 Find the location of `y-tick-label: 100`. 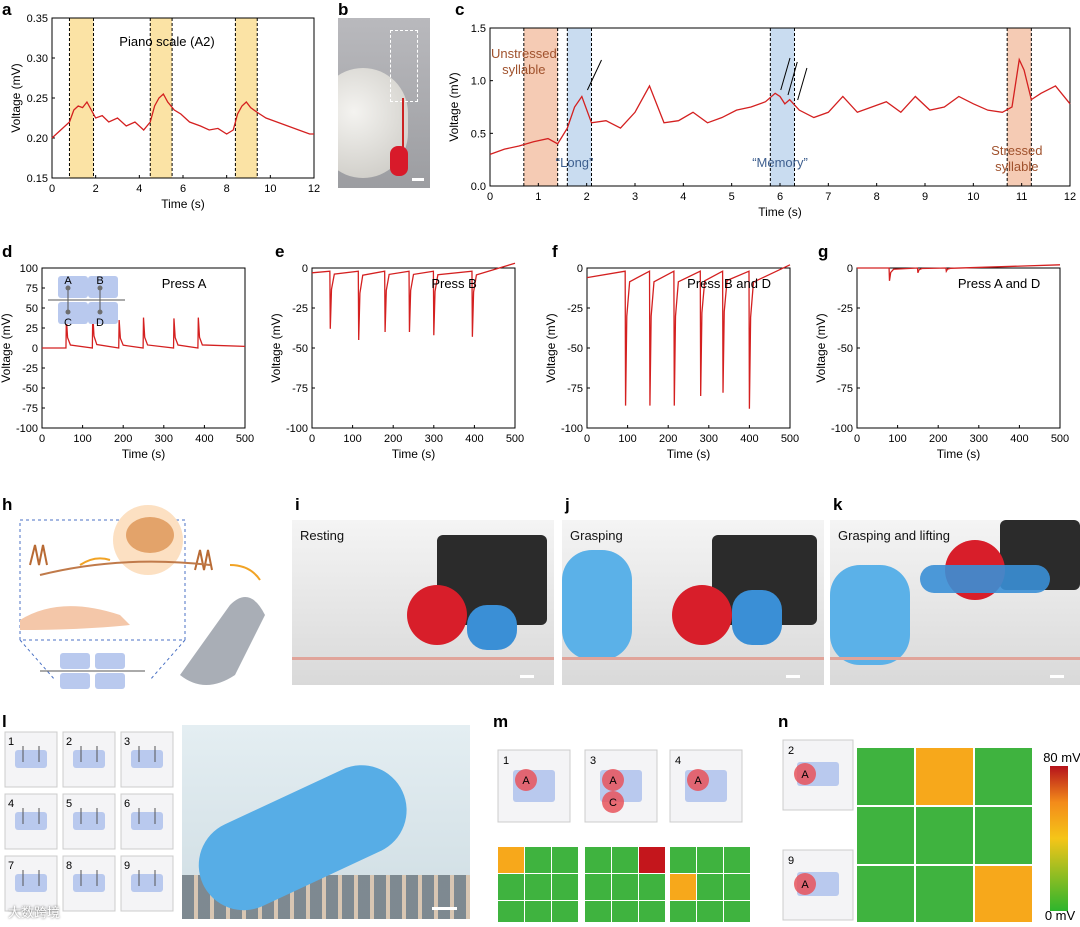

y-tick-label: 100 is located at coordinates (29, 269).